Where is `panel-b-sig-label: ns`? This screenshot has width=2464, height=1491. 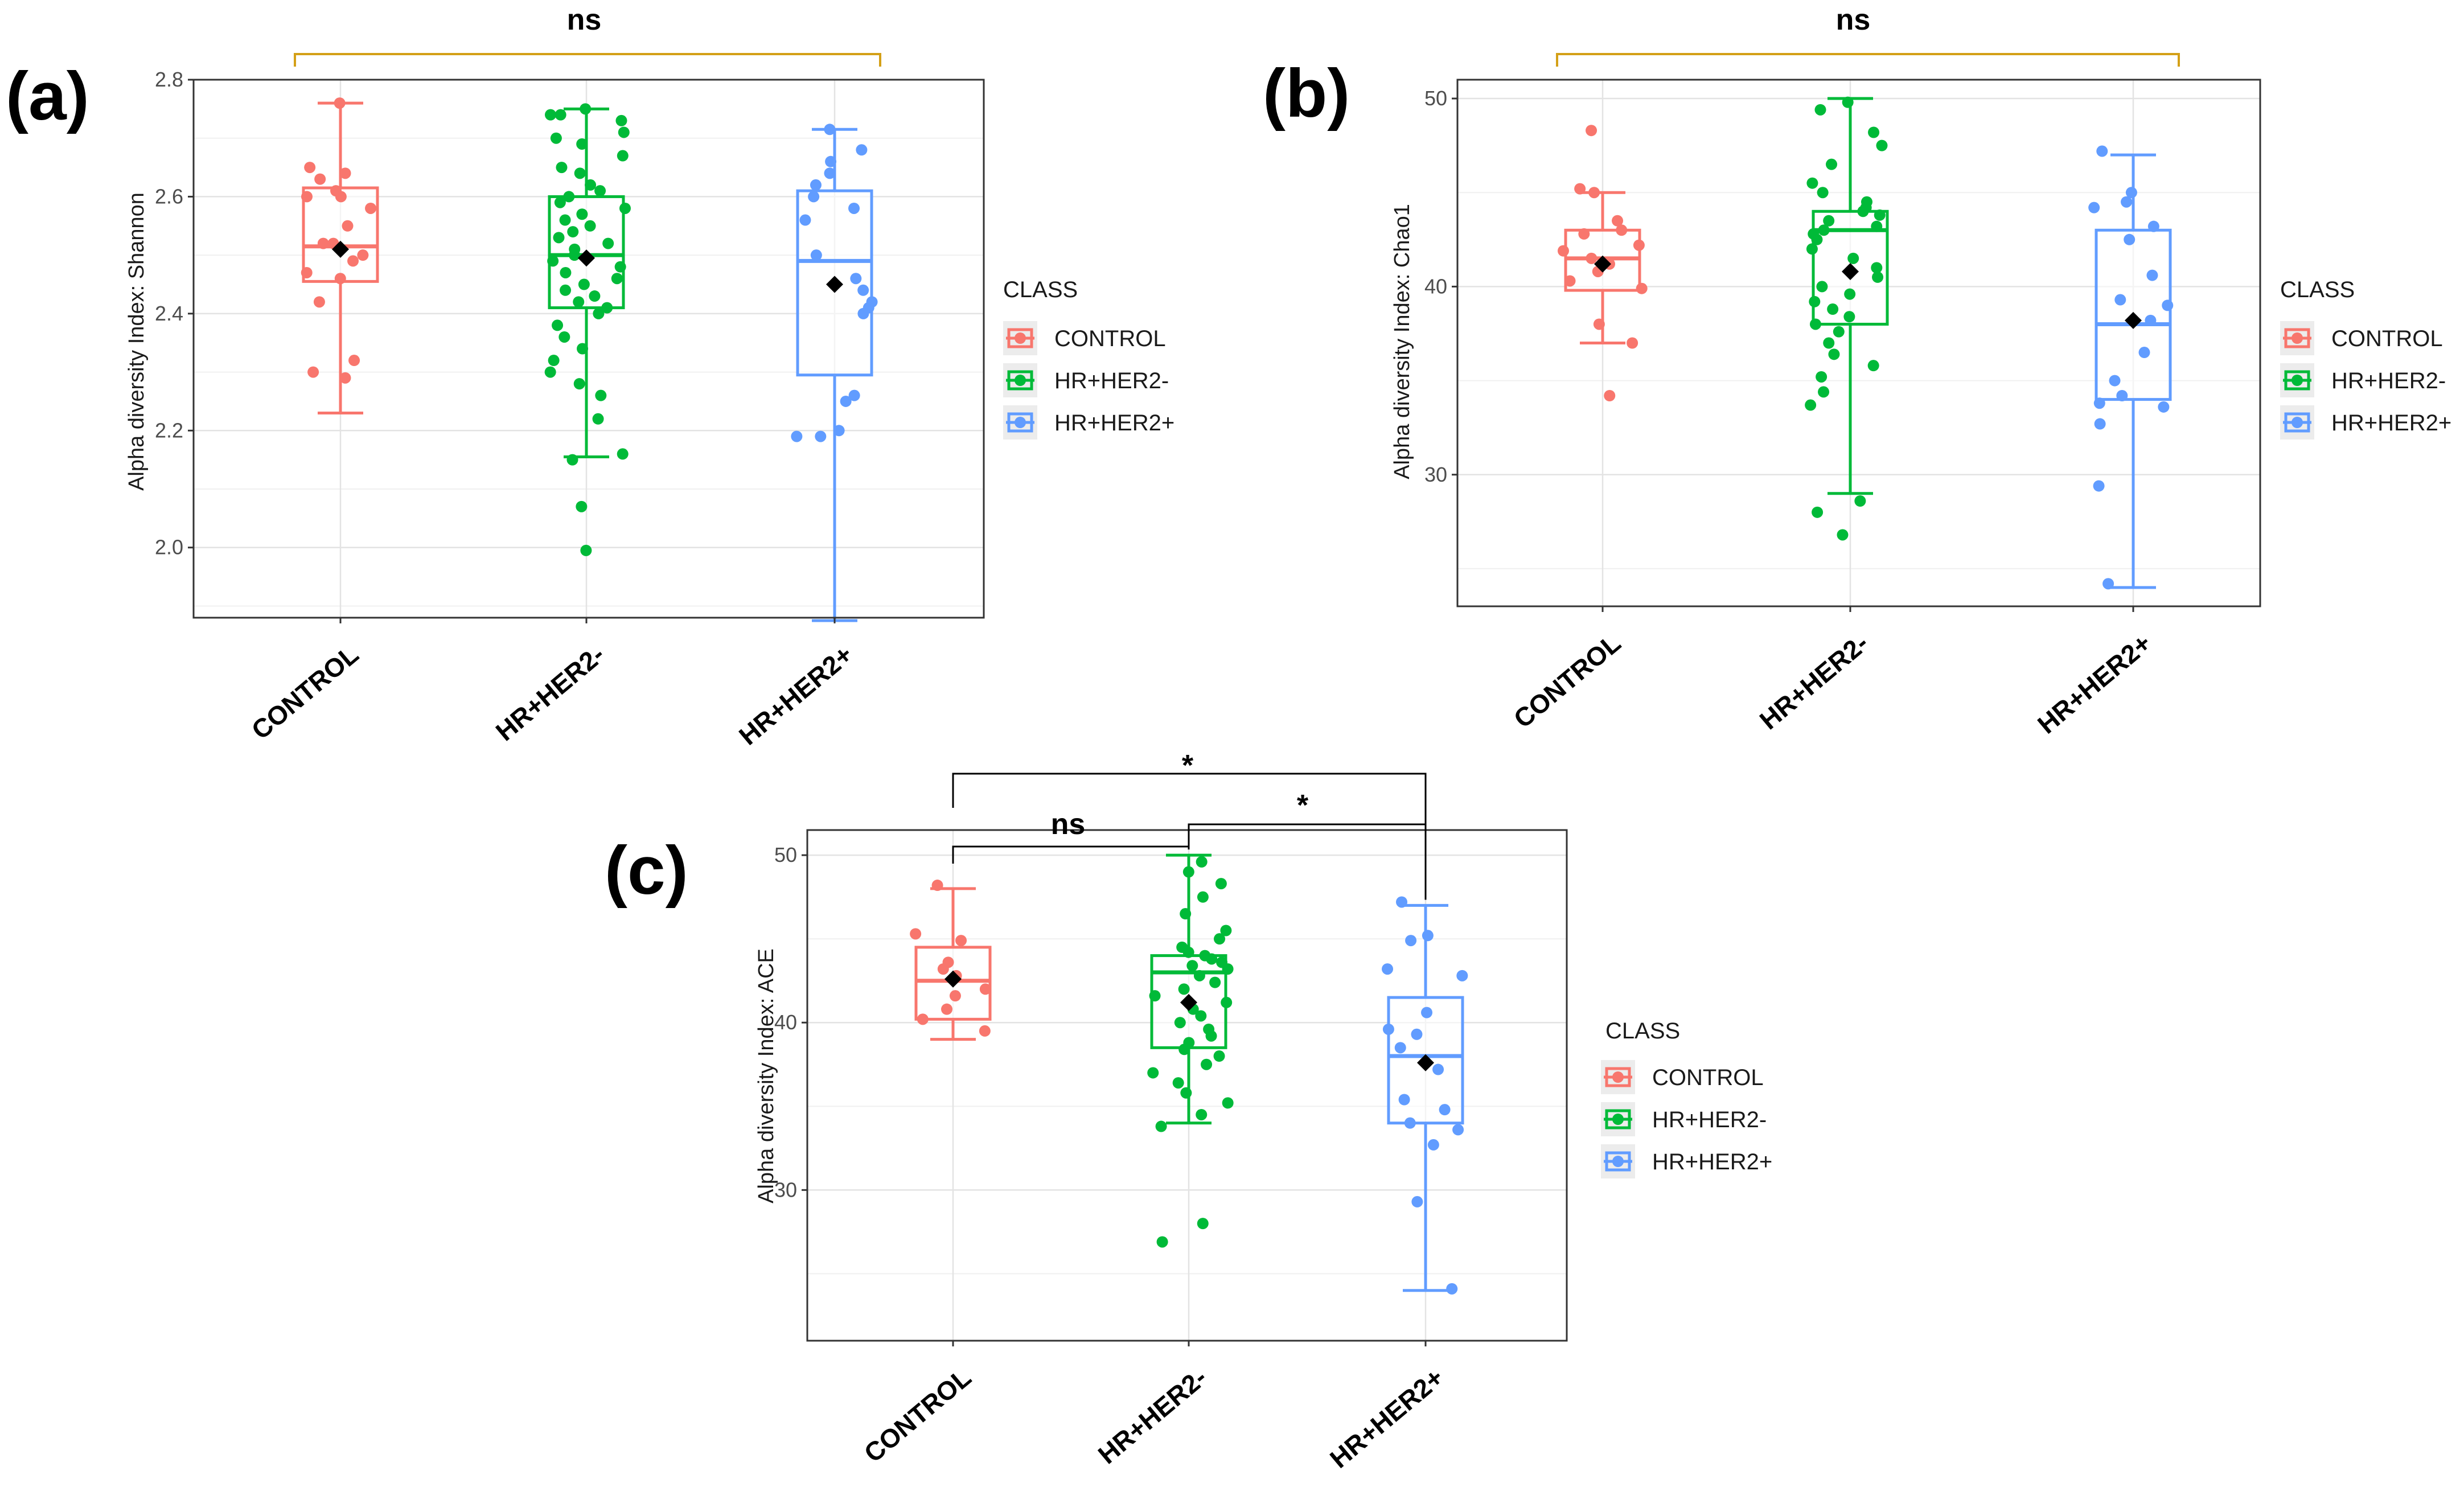 panel-b-sig-label: ns is located at coordinates (1853, 19).